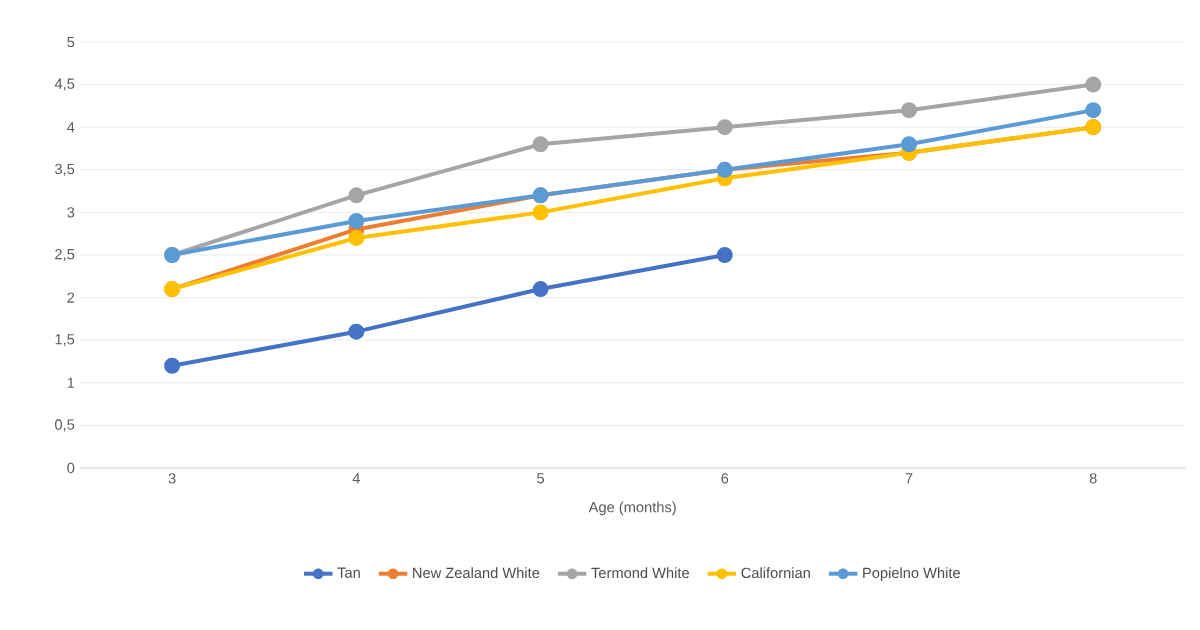 Image resolution: width=1200 pixels, height=630 pixels. What do you see at coordinates (640, 573) in the screenshot?
I see `legend-label: Termond White` at bounding box center [640, 573].